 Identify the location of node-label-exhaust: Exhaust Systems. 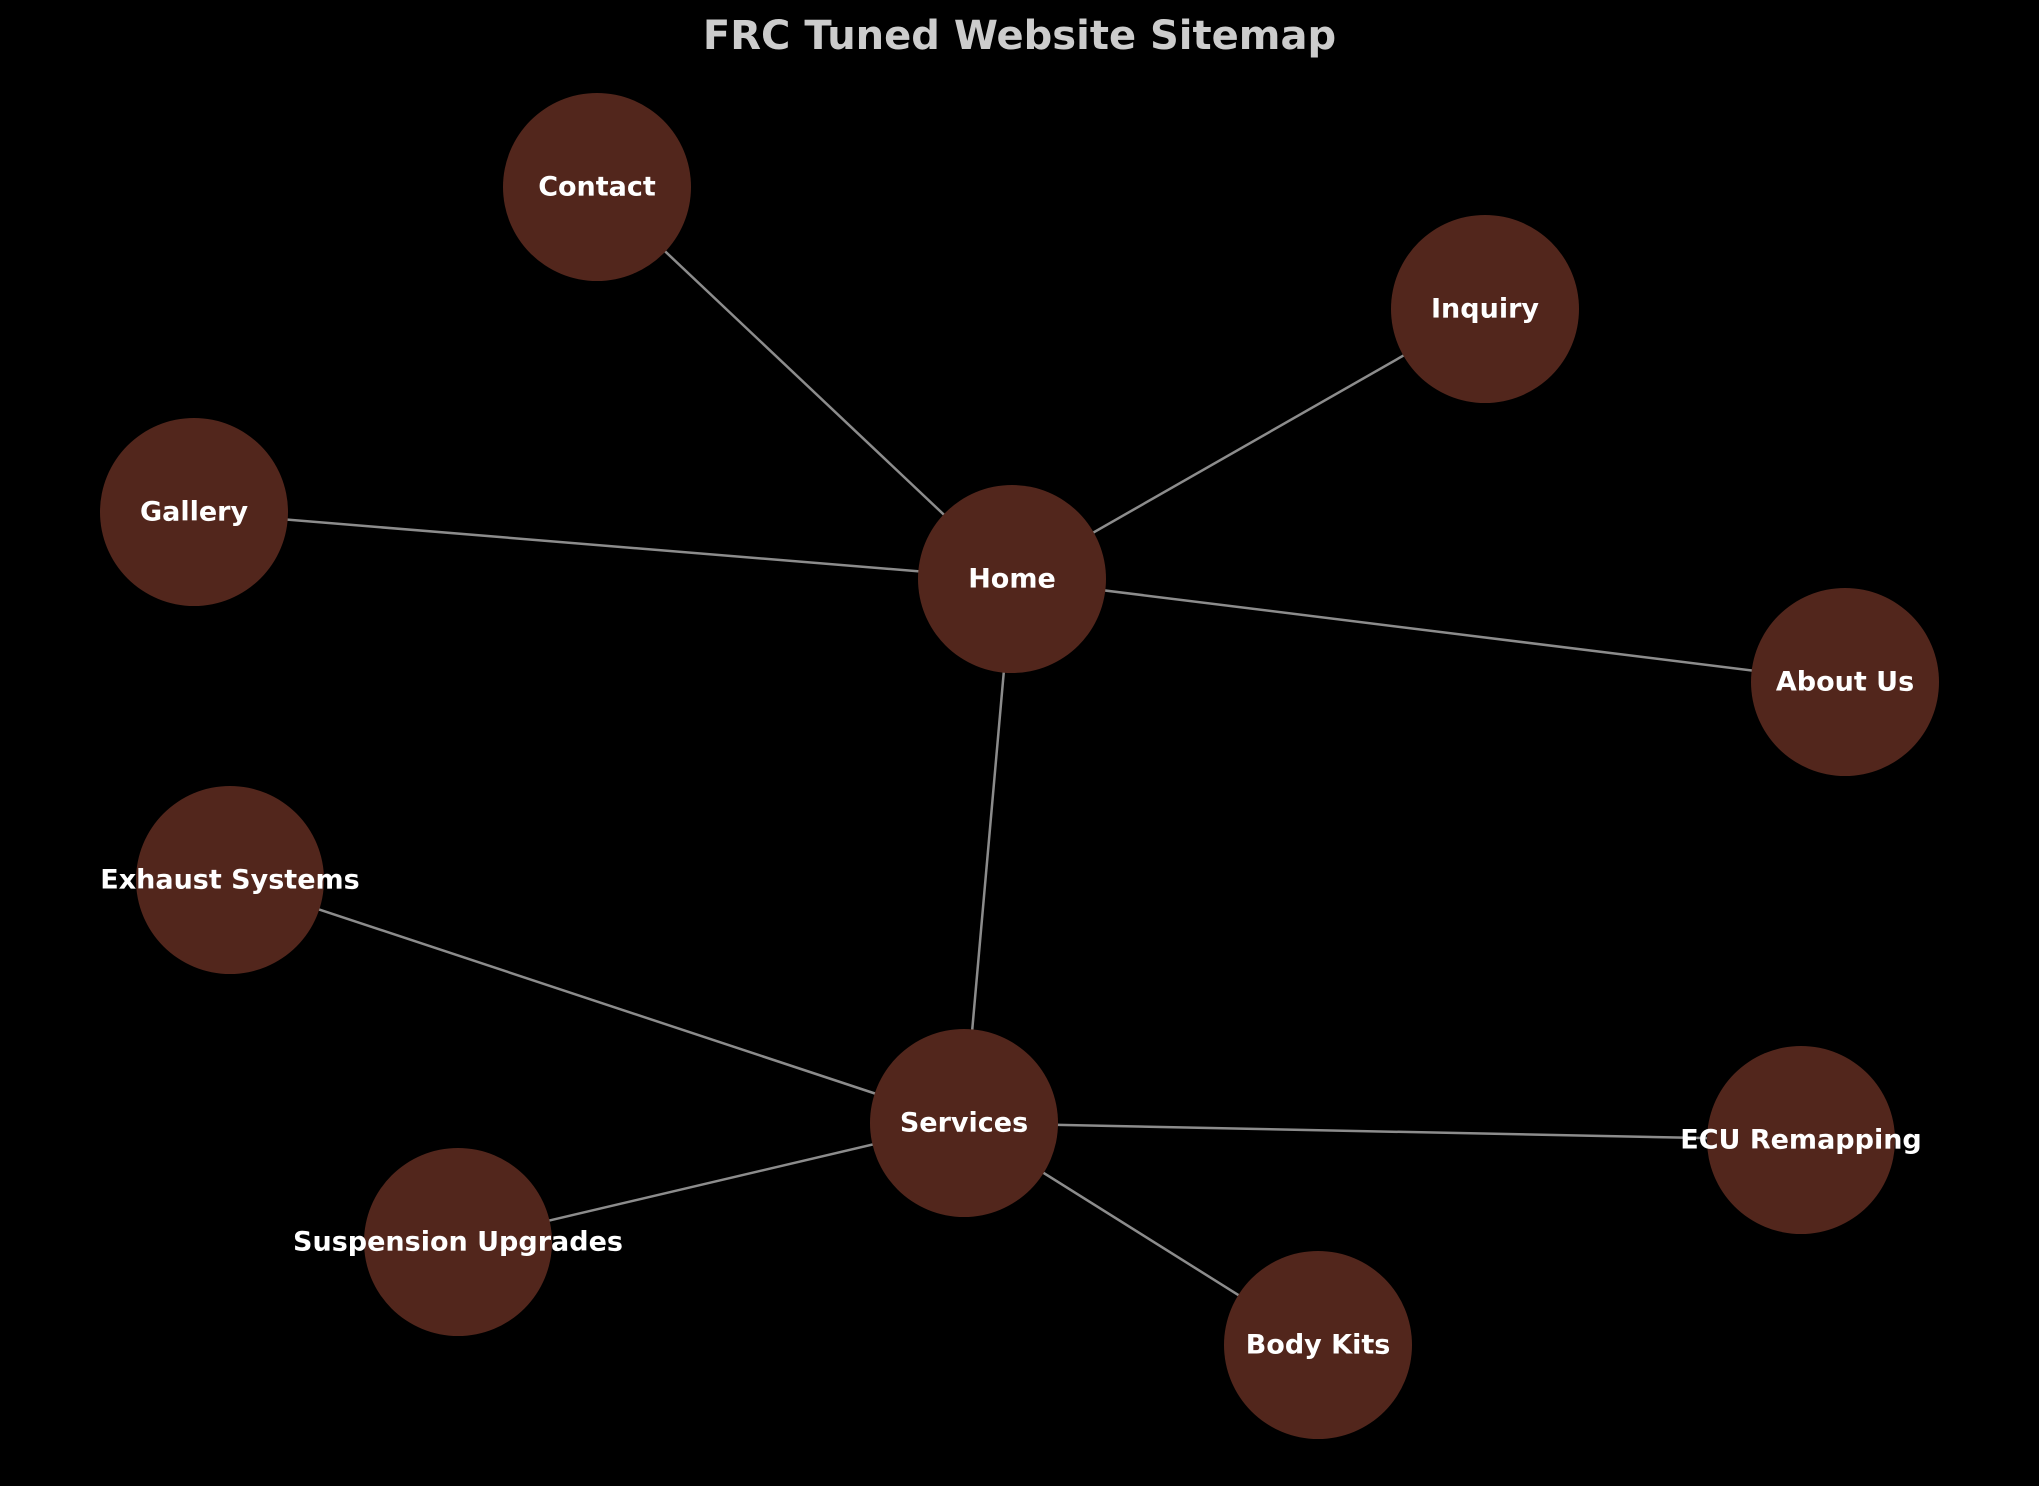
(229, 880).